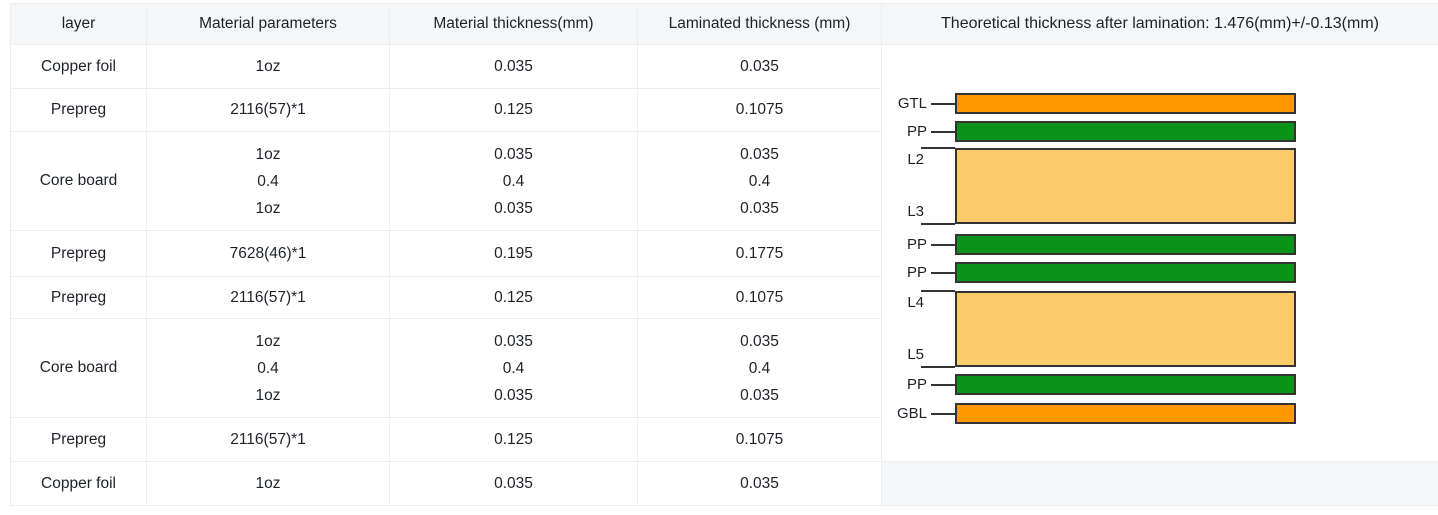 The width and height of the screenshot is (1438, 515). I want to click on layer-label: L3, so click(915, 211).